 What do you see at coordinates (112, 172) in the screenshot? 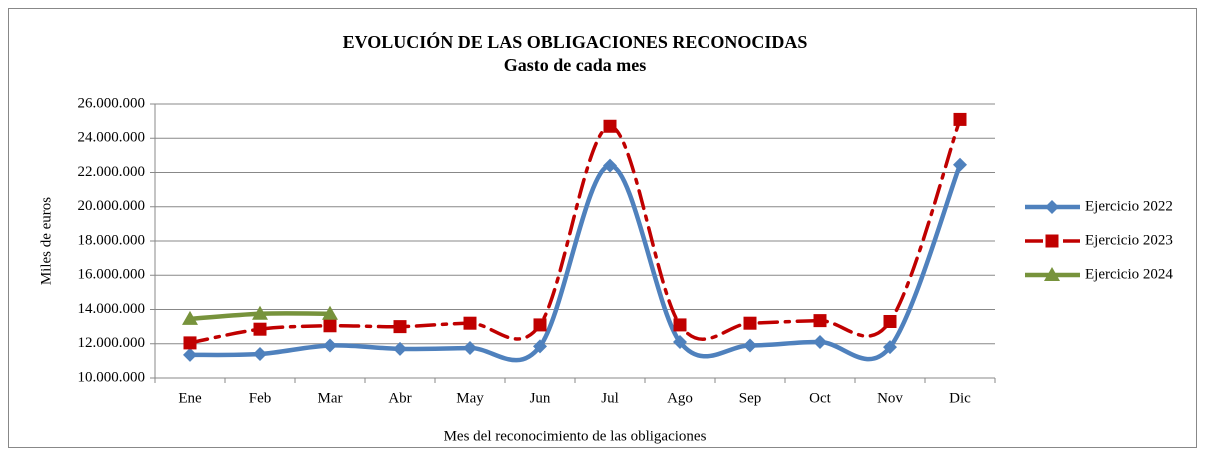
I see `y-tick-label: 22.000.000` at bounding box center [112, 172].